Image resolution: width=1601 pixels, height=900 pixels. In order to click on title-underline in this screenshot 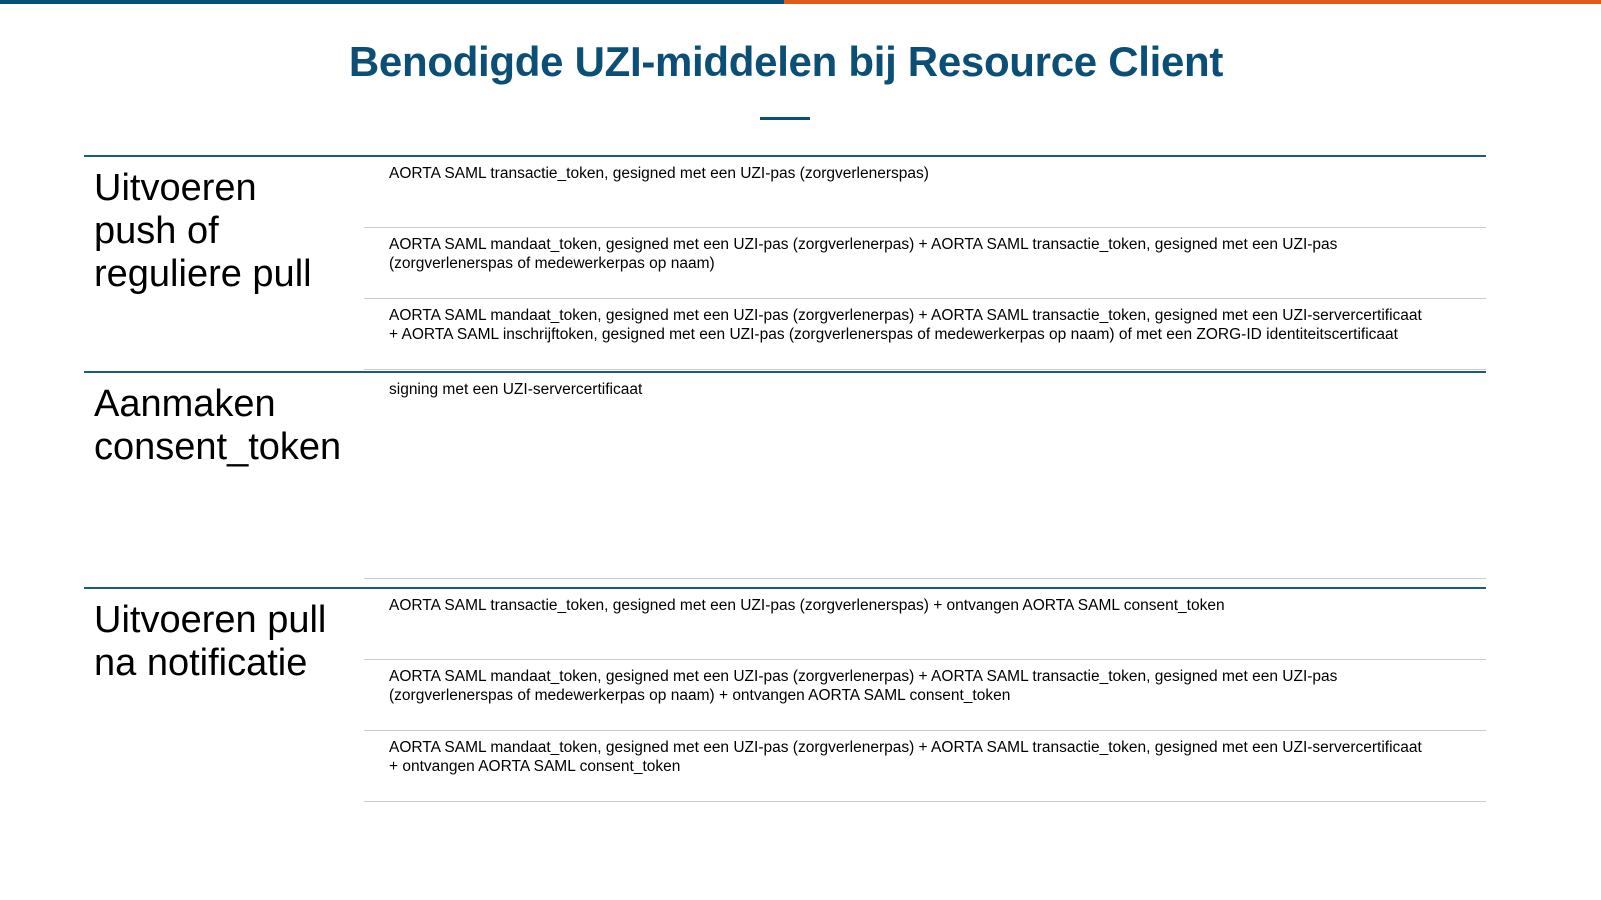, I will do `click(785, 118)`.